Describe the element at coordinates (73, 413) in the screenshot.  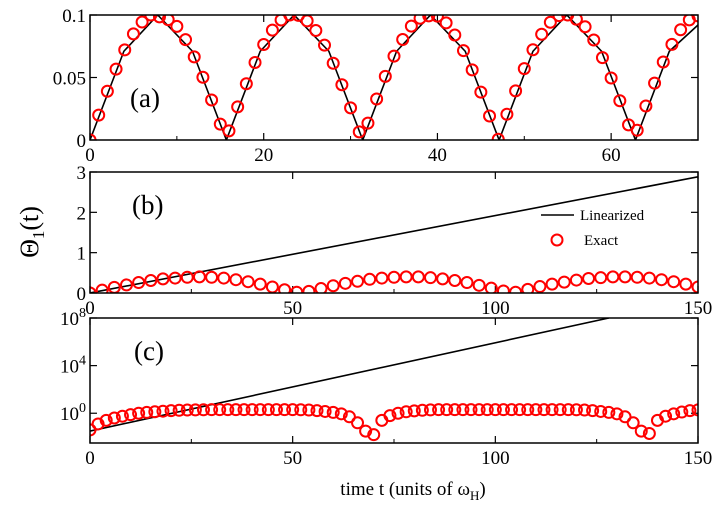
I see `y-tick-label: 10⁰` at that location.